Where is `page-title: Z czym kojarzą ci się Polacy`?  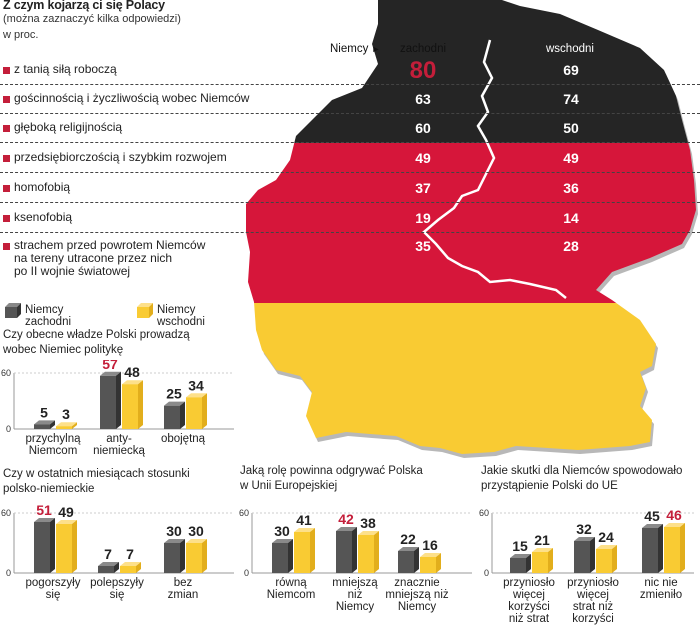 page-title: Z czym kojarzą ci się Polacy is located at coordinates (84, 6).